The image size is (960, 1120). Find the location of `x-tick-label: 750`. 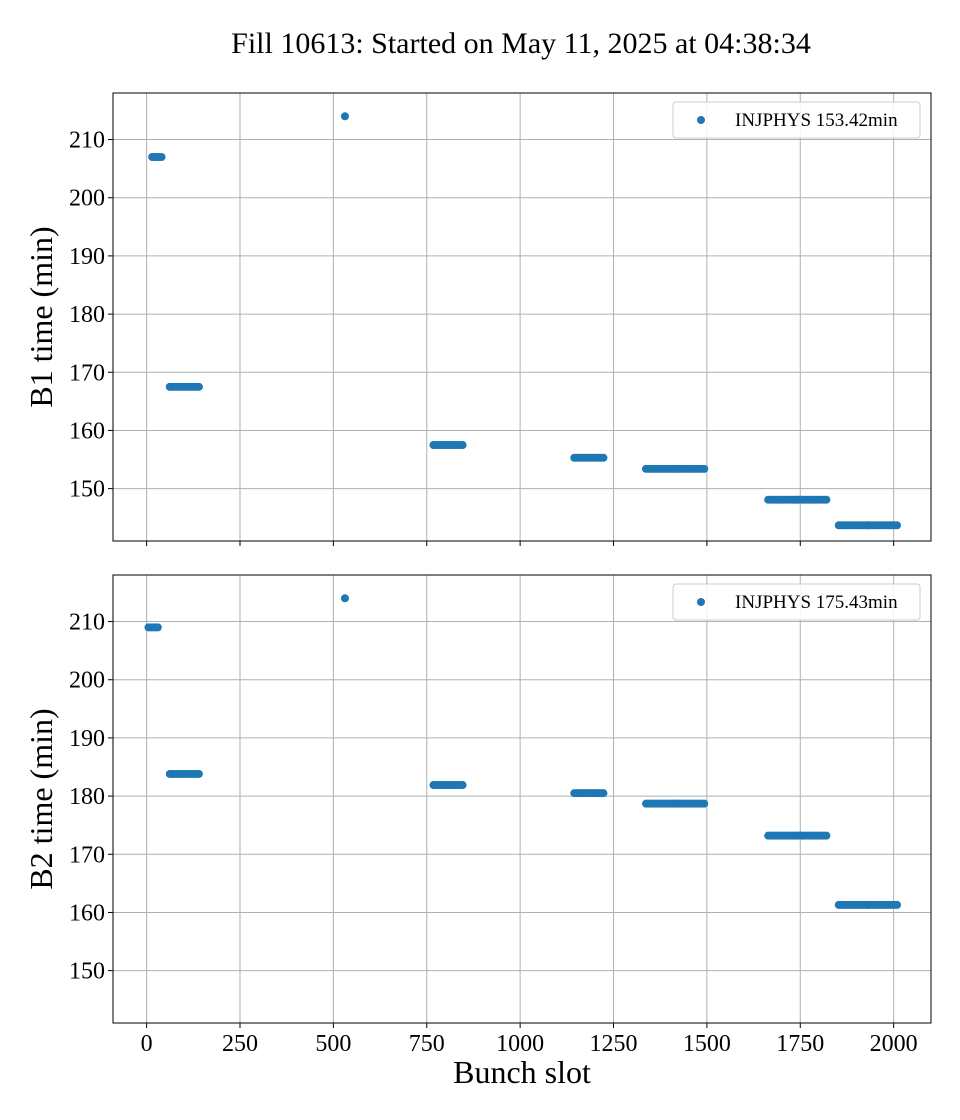

x-tick-label: 750 is located at coordinates (427, 1044).